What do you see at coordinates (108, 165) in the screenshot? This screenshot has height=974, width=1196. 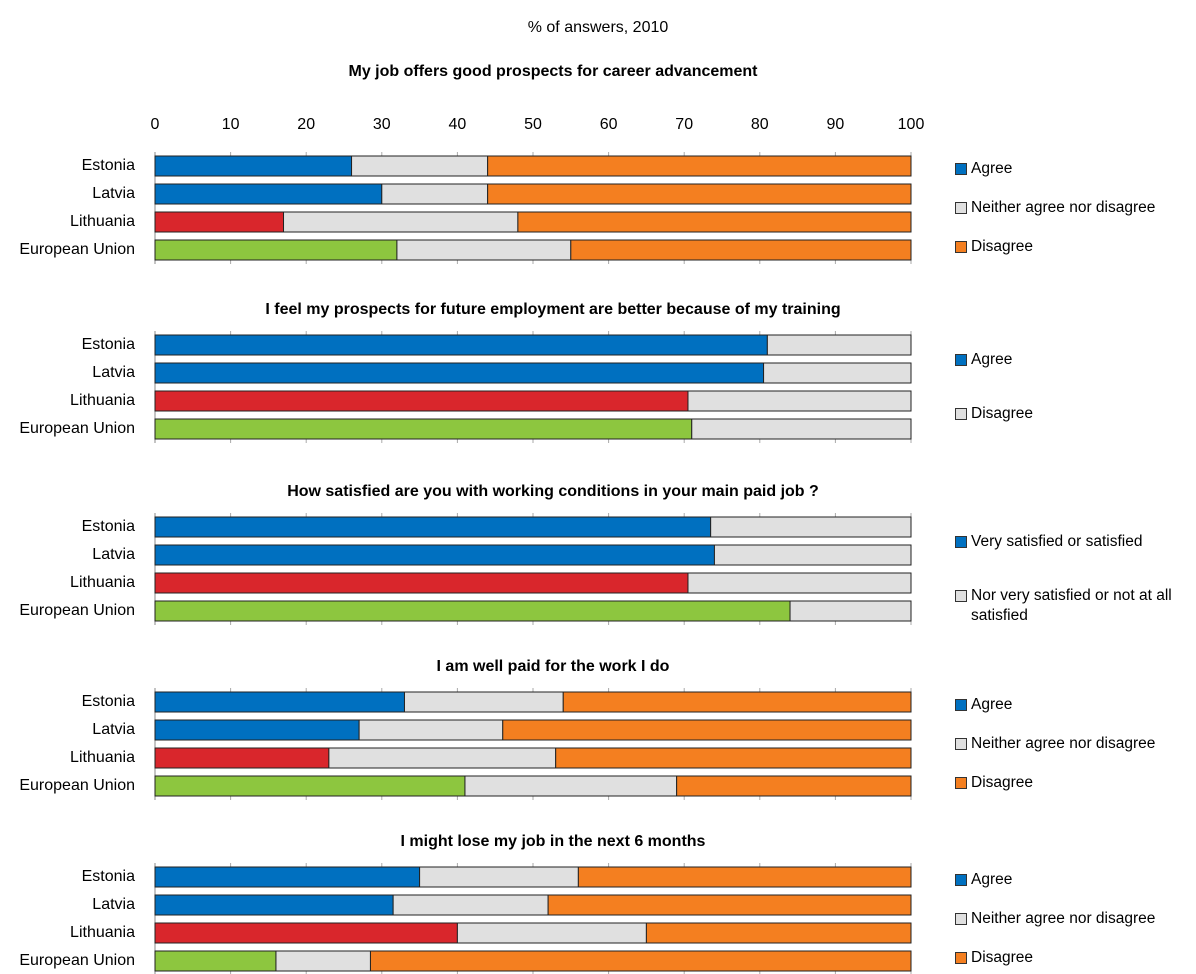 I see `category-label: Estonia` at bounding box center [108, 165].